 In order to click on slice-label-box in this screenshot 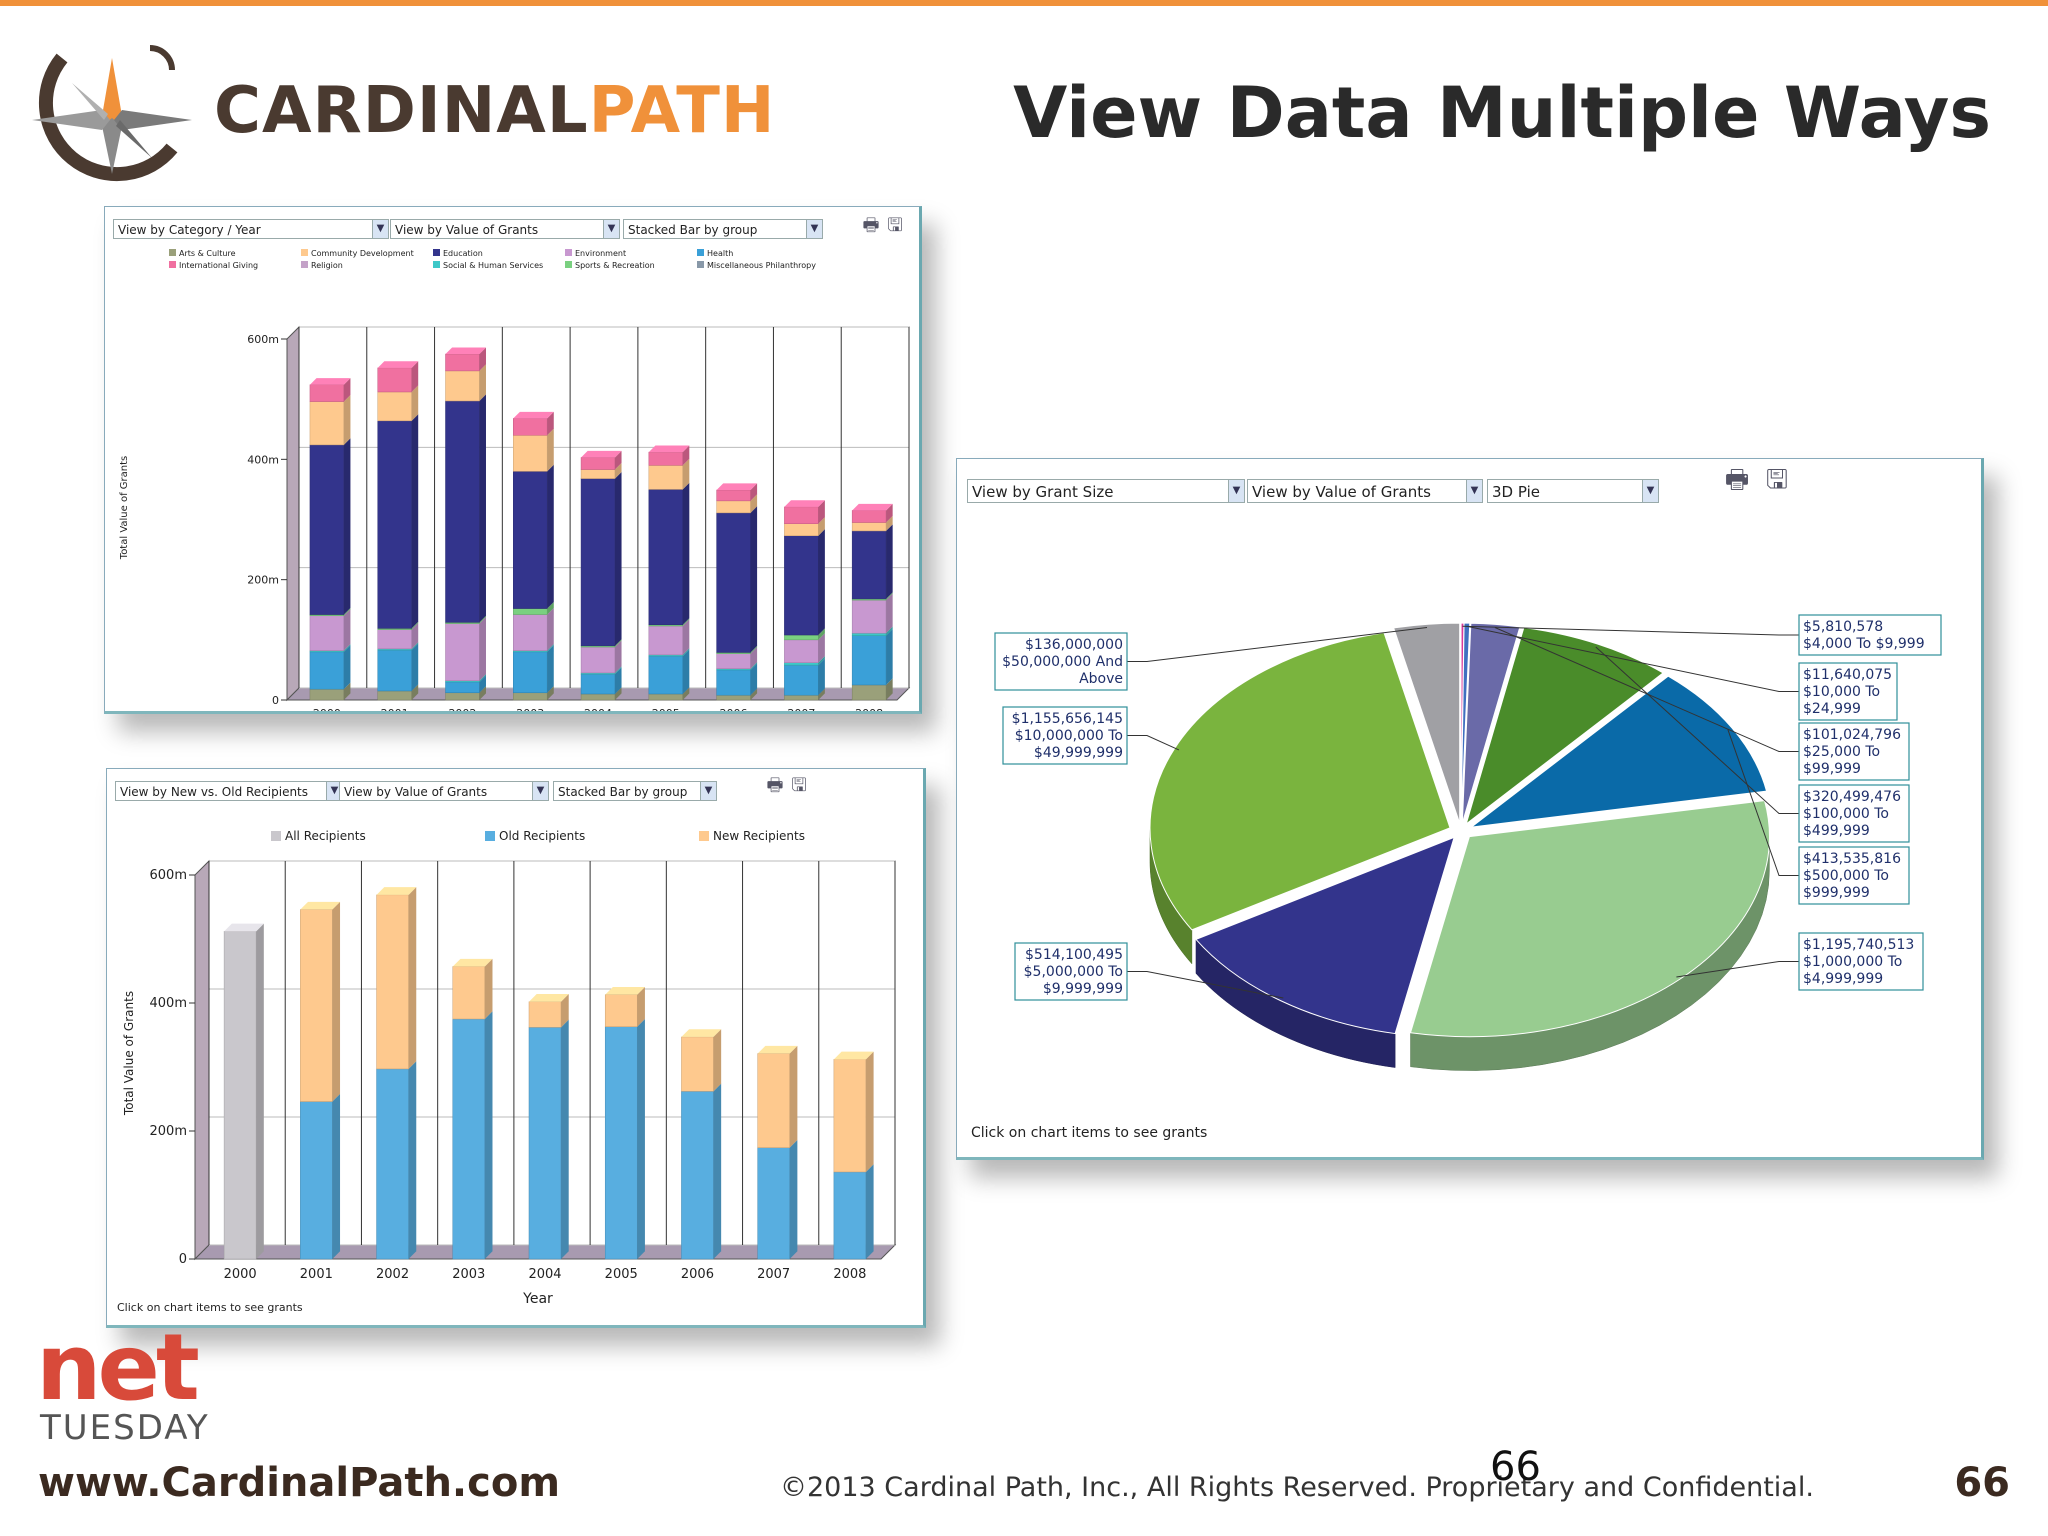, I will do `click(1854, 875)`.